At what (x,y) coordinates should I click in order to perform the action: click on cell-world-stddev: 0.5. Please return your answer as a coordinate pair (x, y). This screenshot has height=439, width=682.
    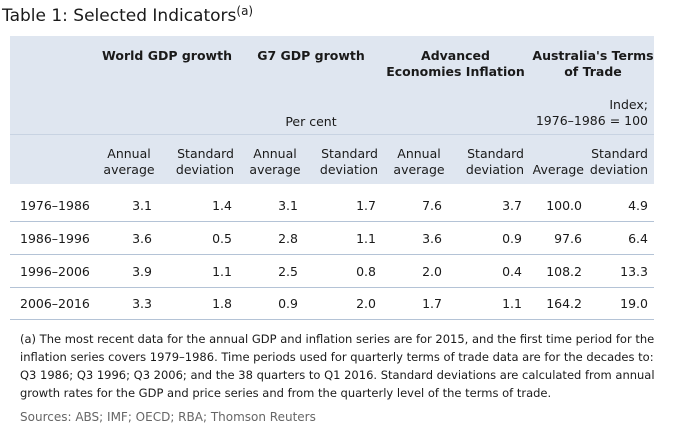
    Looking at the image, I should click on (222, 238).